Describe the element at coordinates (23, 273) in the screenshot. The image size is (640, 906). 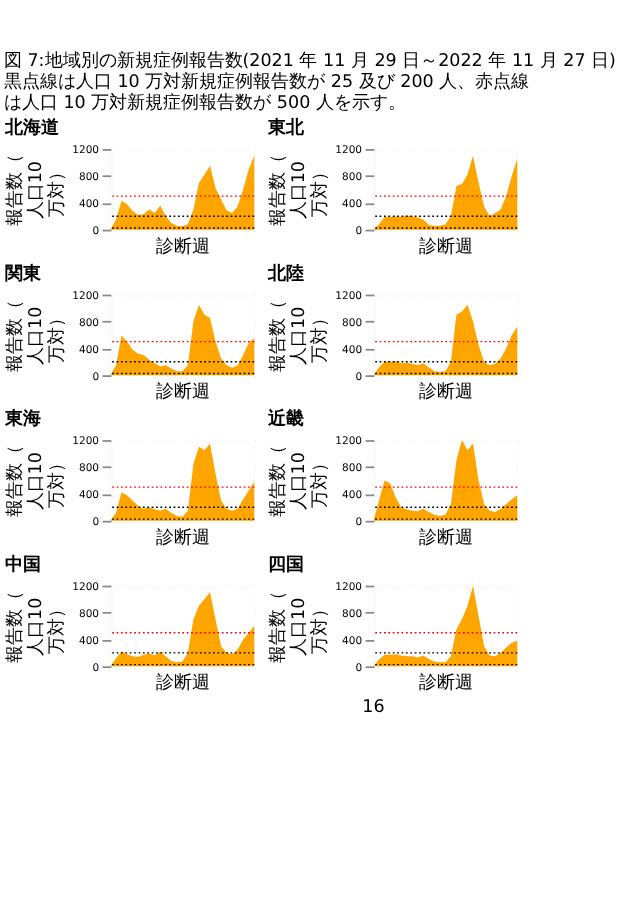
I see `chart-title: 関東` at that location.